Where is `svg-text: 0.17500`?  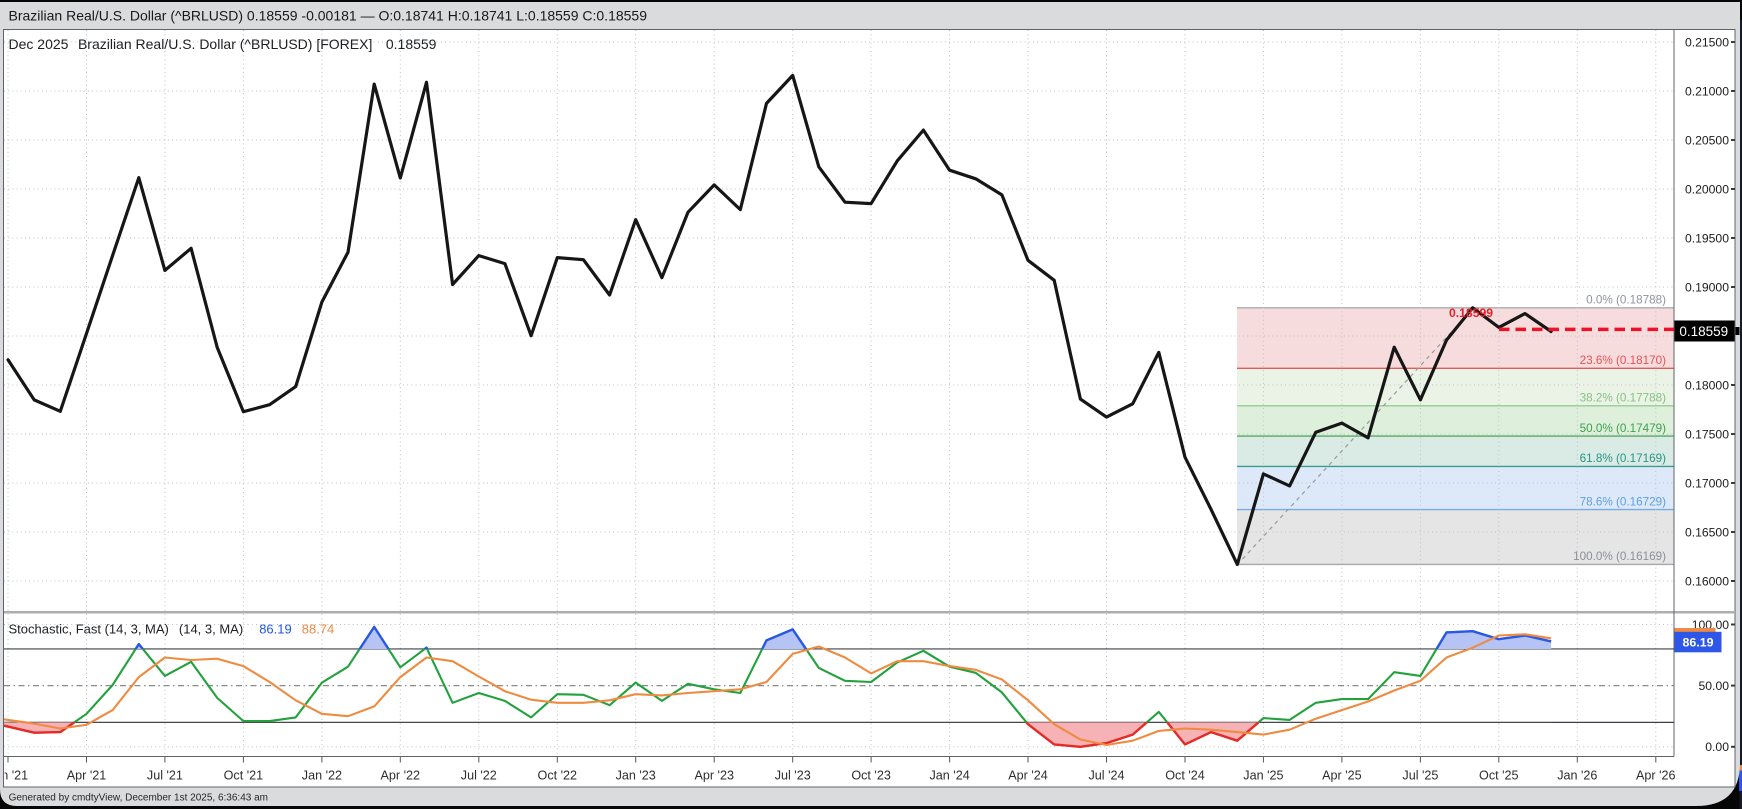 svg-text: 0.17500 is located at coordinates (1707, 434).